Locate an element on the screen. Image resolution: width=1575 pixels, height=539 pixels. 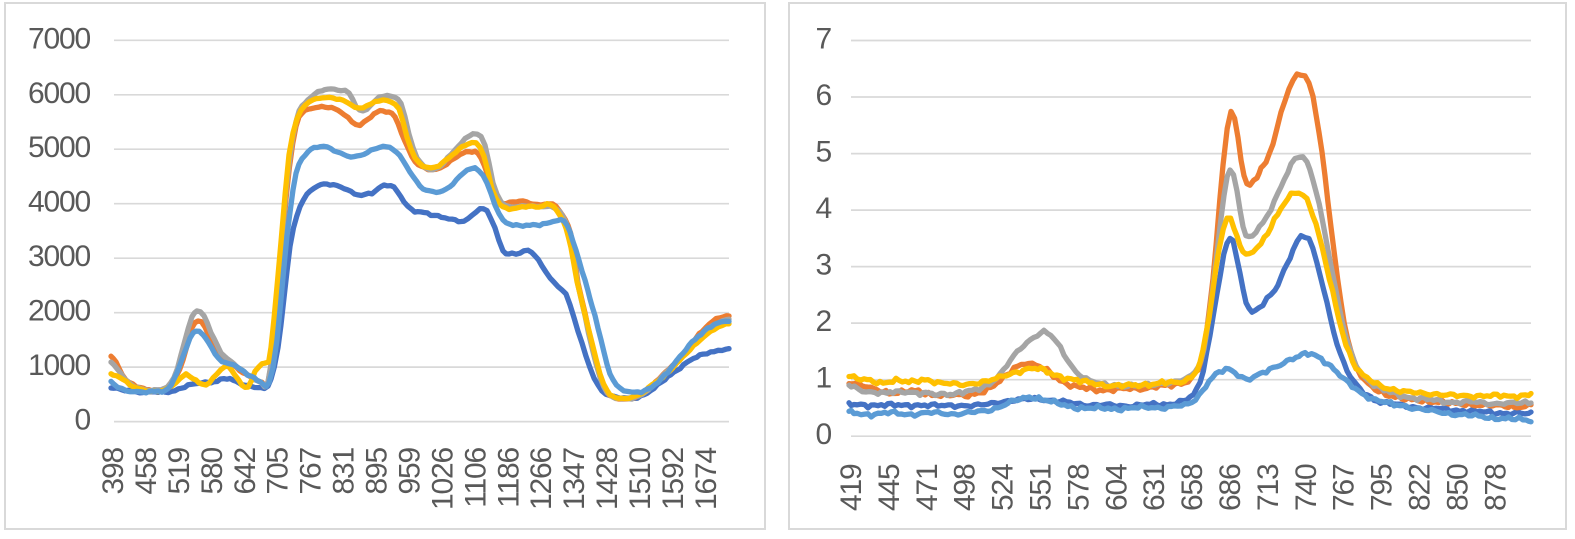
svg-text: 578 is located at coordinates (1078, 487).